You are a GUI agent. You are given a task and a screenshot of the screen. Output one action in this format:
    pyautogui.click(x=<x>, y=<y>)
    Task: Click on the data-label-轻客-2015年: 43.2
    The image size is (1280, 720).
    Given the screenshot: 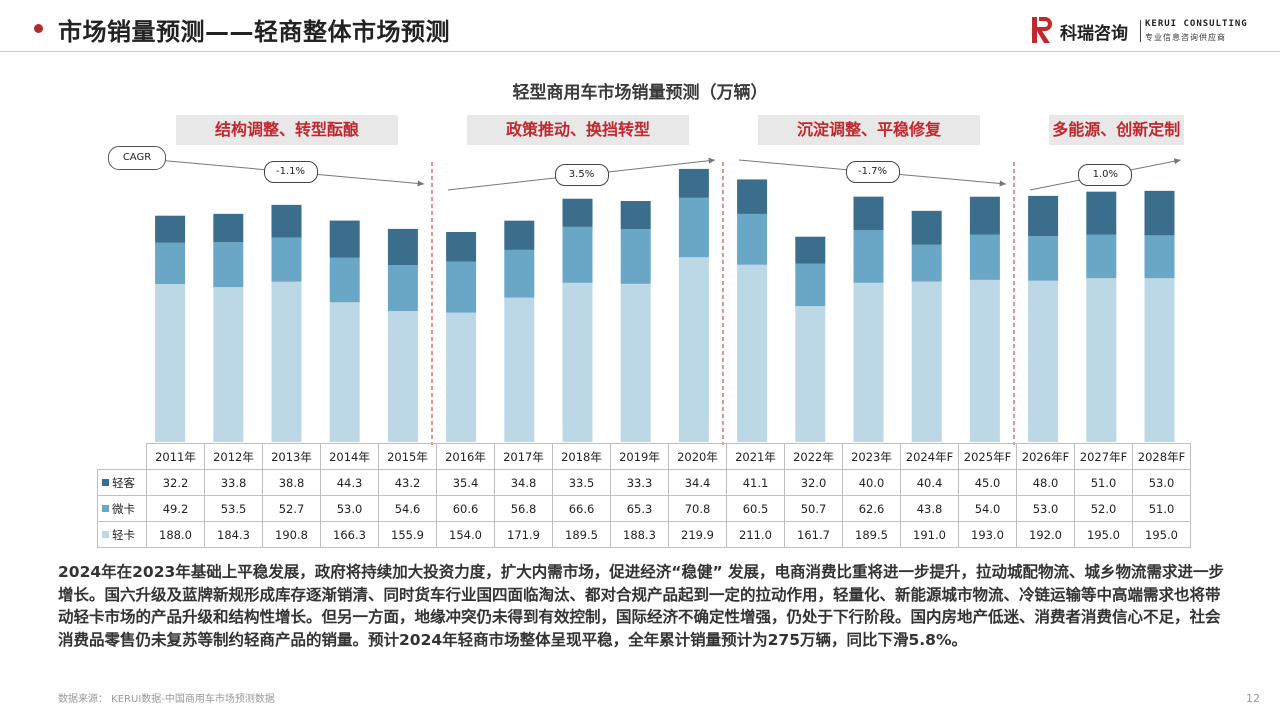 What is the action you would take?
    pyautogui.click(x=407, y=482)
    